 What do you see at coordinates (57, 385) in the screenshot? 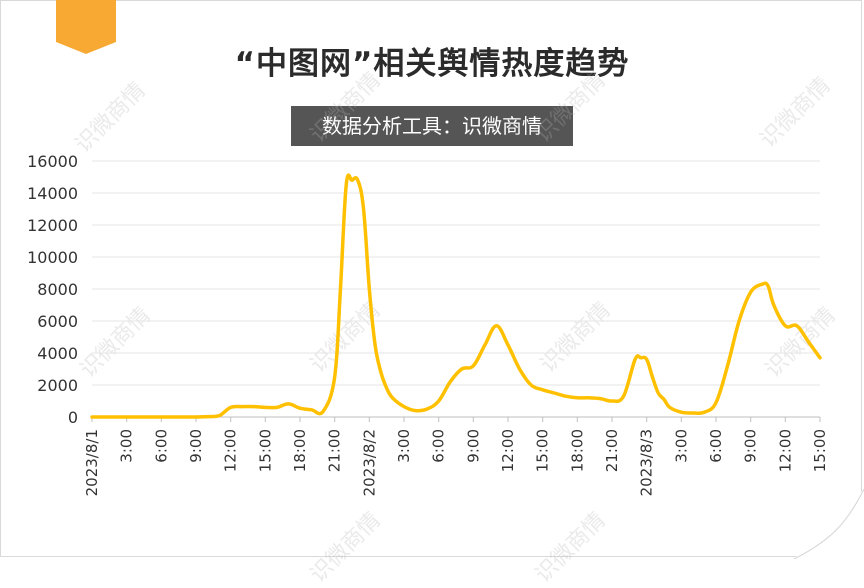
I see `y-tick-label: 2000` at bounding box center [57, 385].